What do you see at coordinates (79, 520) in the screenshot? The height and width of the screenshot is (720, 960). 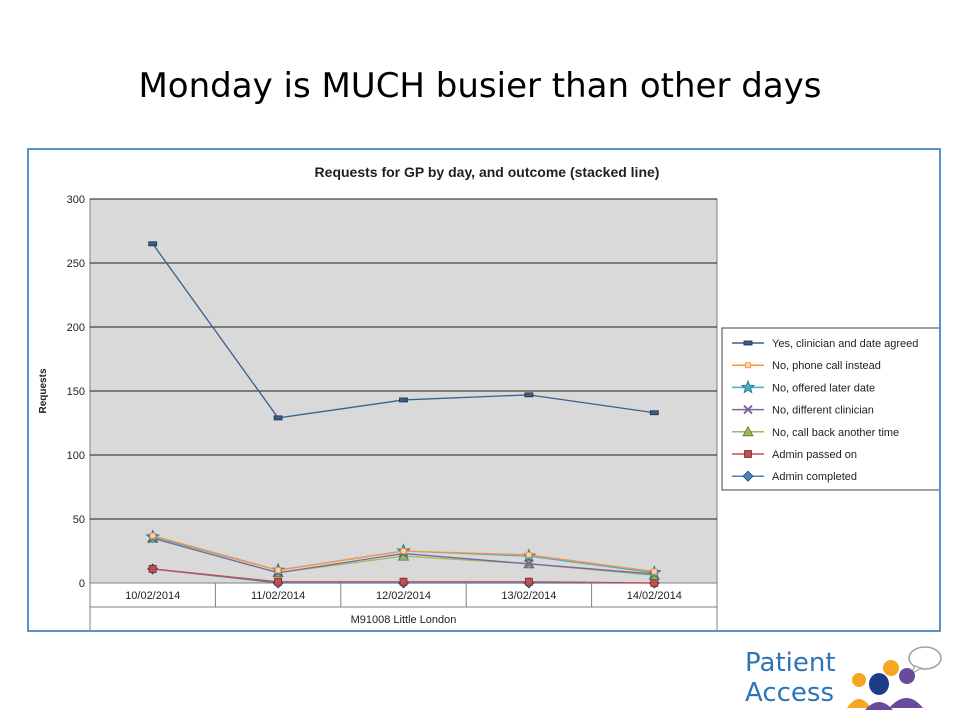 I see `y-tick-label: 50` at bounding box center [79, 520].